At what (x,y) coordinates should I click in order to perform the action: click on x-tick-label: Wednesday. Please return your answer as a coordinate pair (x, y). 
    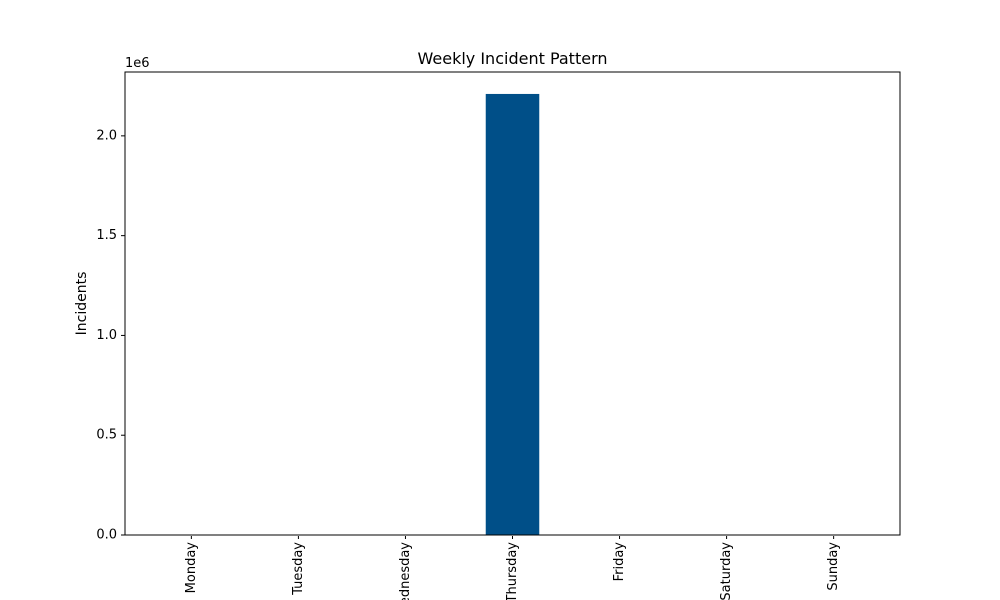
    Looking at the image, I should click on (405, 571).